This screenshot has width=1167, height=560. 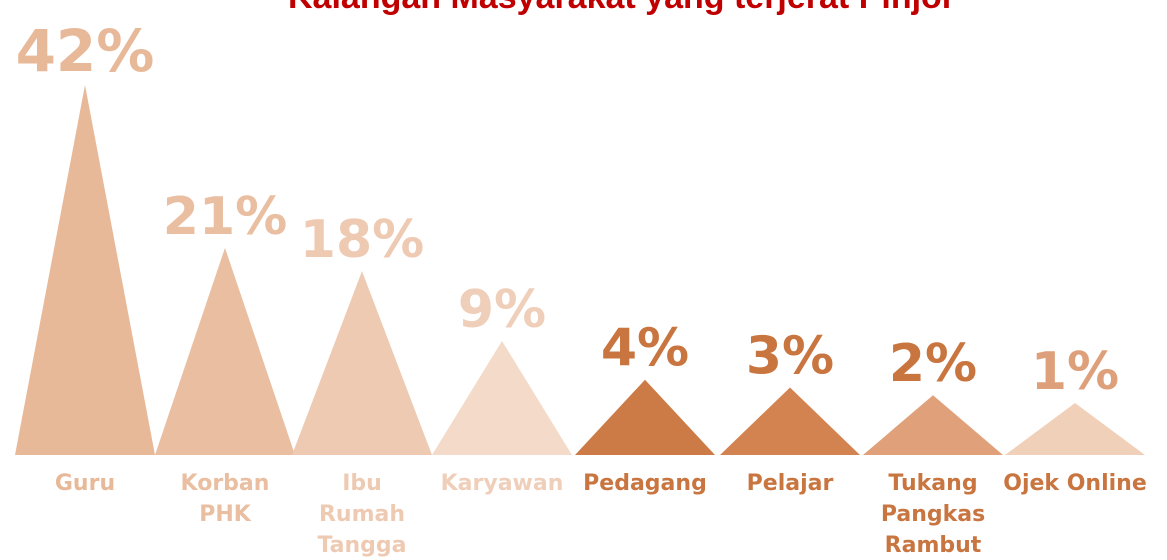 I want to click on value-label: 3%, so click(x=790, y=356).